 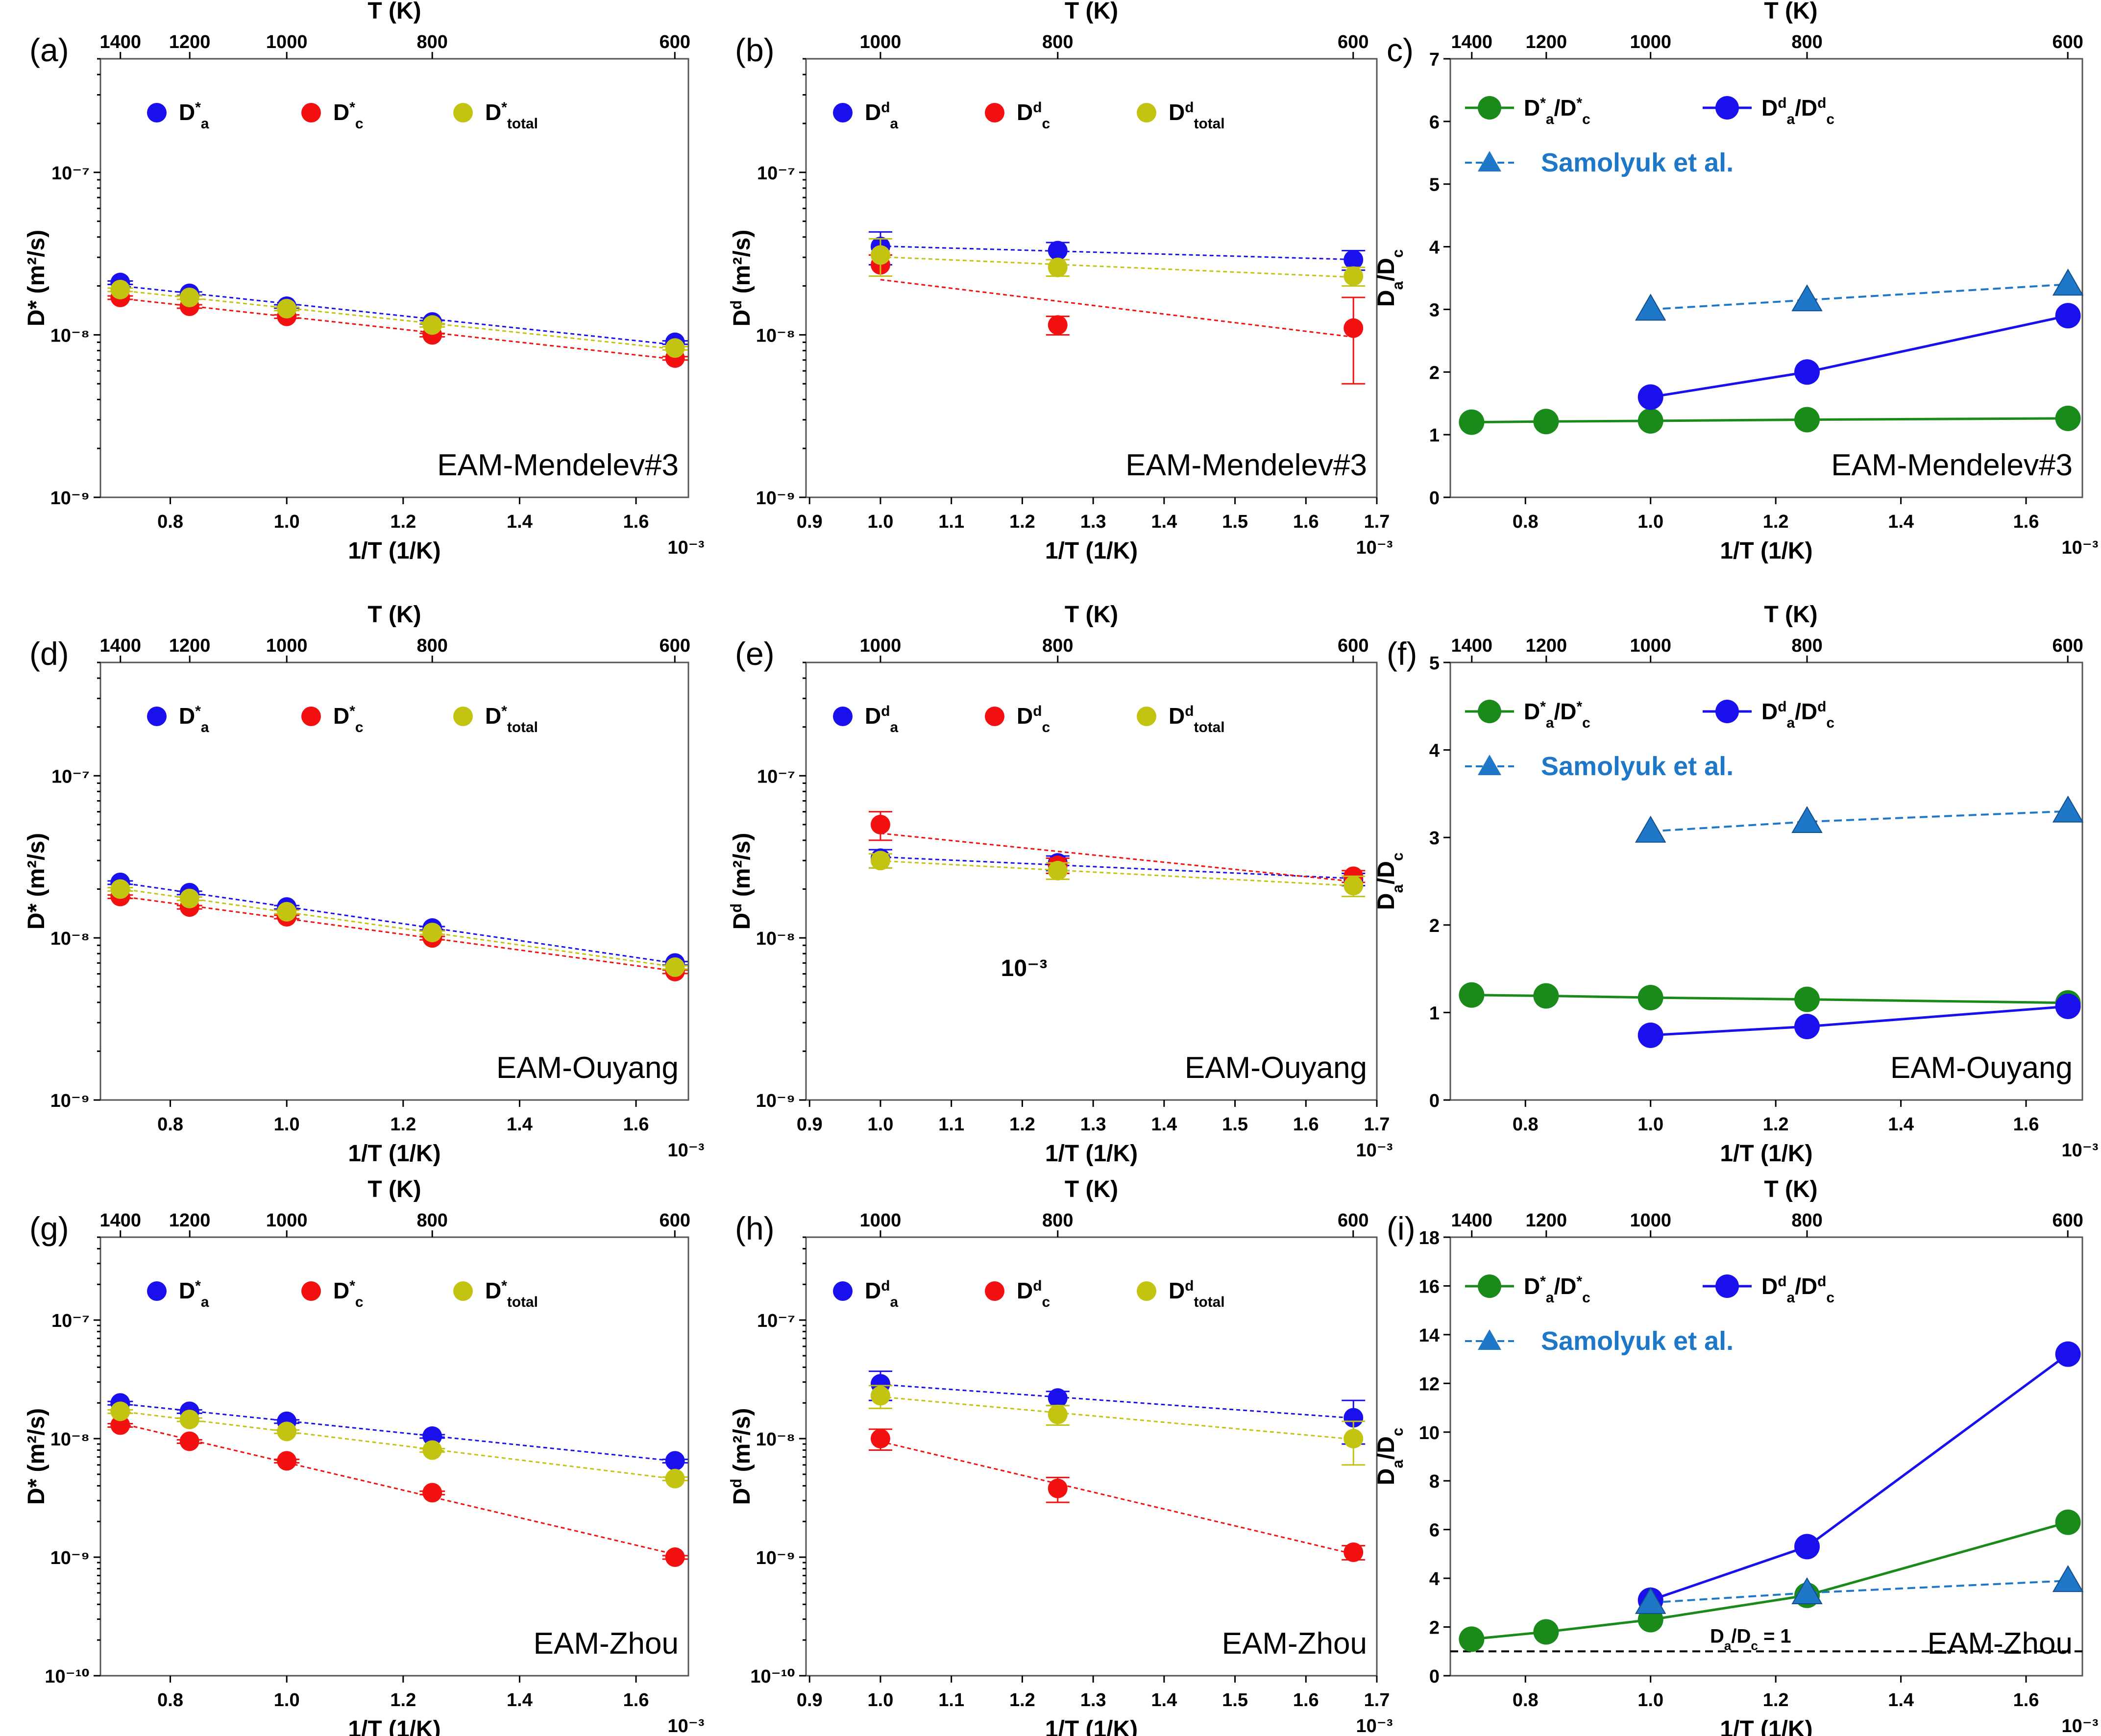 I want to click on legend-label-D*a: D*a, so click(x=194, y=719).